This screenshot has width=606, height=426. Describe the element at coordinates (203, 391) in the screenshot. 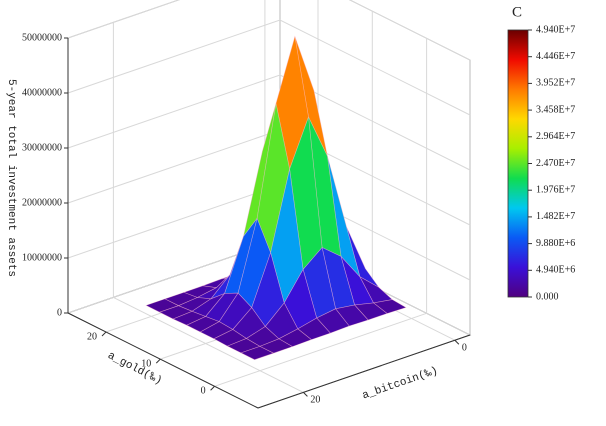

I see `x-tick-label: 0` at that location.